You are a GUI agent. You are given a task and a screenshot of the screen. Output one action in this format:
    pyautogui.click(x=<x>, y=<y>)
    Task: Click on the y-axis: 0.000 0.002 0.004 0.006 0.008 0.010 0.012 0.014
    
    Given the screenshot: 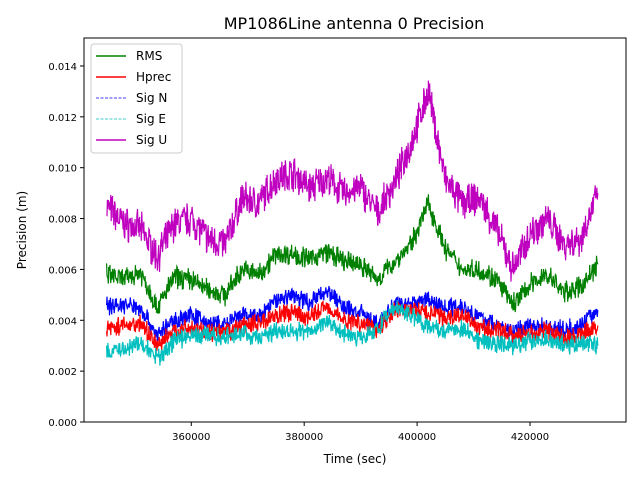 What is the action you would take?
    pyautogui.click(x=66, y=245)
    